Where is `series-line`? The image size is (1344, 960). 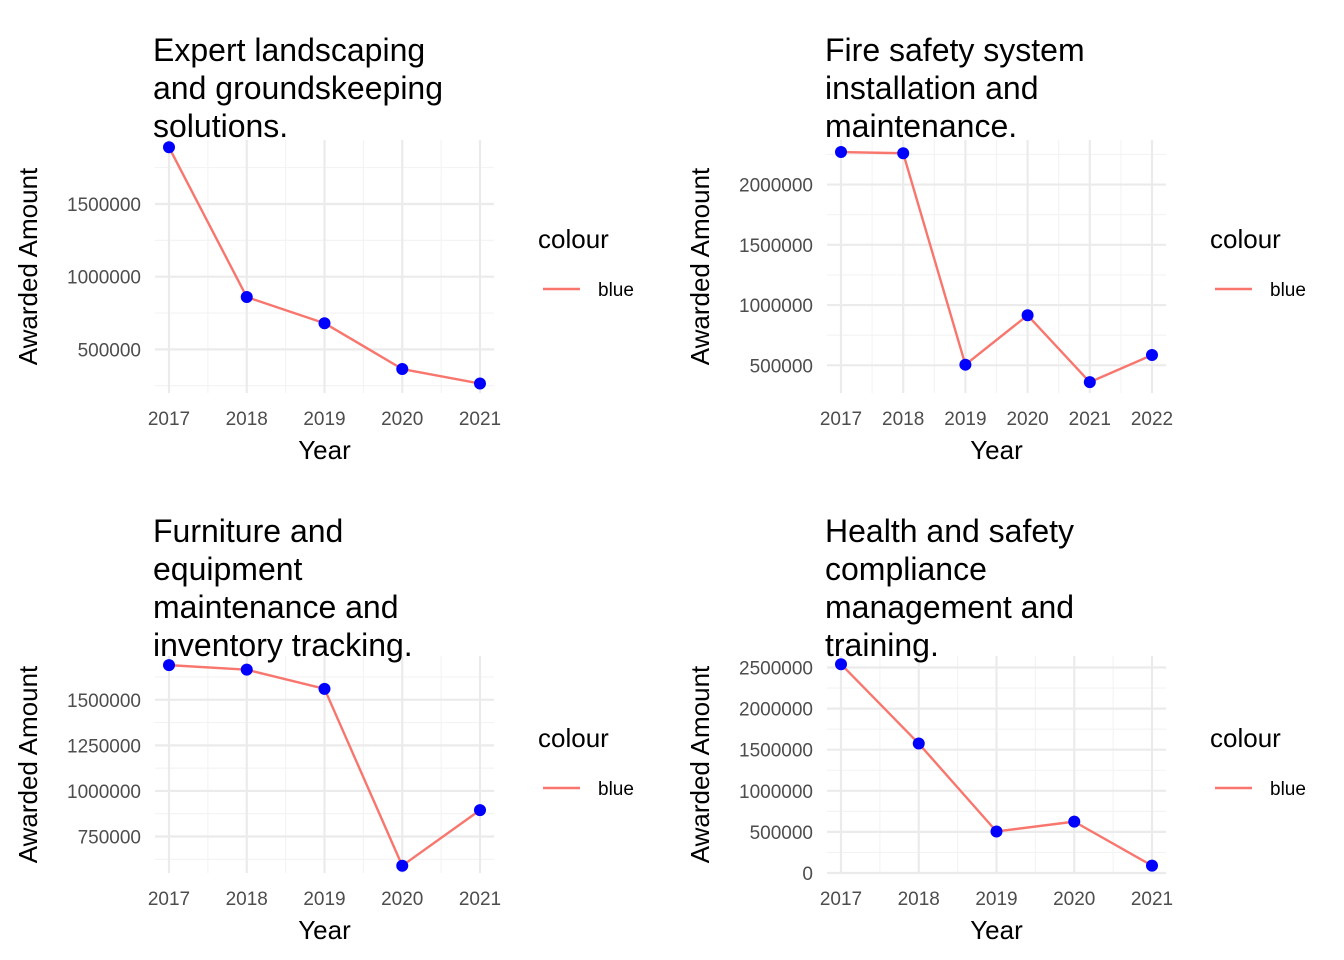 series-line is located at coordinates (996, 267).